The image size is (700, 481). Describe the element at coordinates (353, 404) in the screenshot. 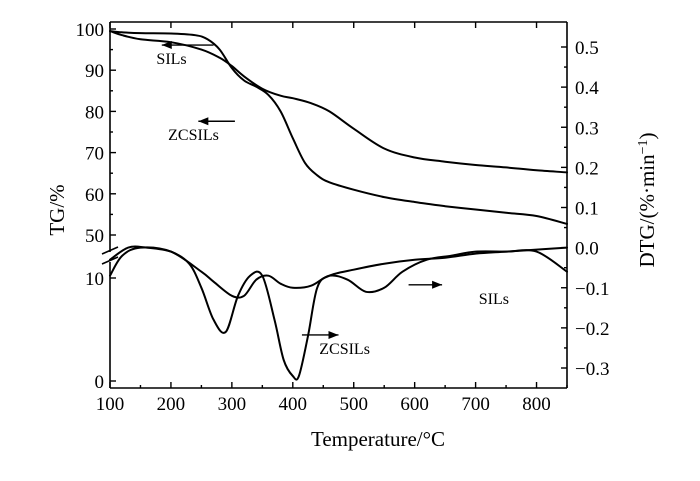

I see `x-tick-label: 500` at that location.